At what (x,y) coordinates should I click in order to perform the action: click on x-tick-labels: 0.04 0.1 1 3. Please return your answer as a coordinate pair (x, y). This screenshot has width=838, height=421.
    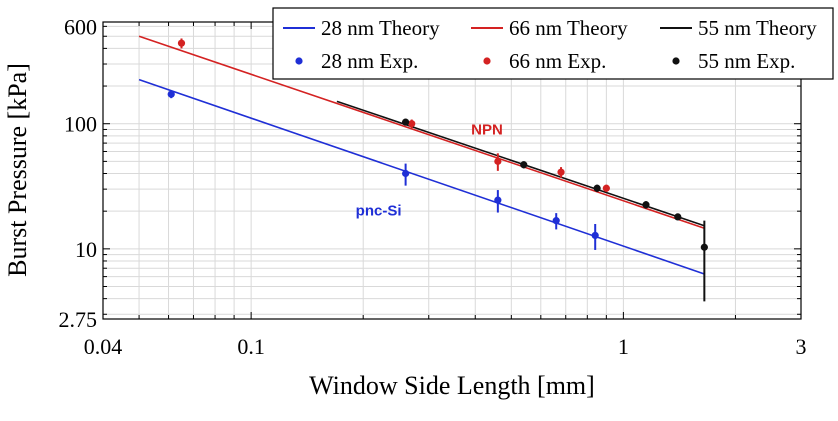
    Looking at the image, I should click on (445, 346).